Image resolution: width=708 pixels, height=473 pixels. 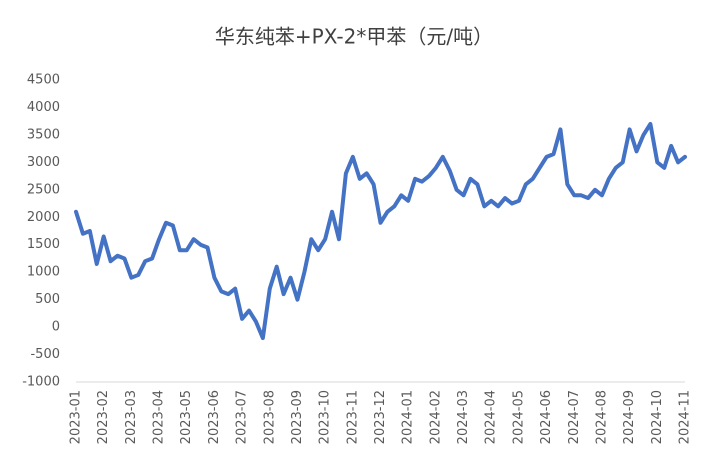 What do you see at coordinates (685, 417) in the screenshot?
I see `x-tick-label: 2024-11` at bounding box center [685, 417].